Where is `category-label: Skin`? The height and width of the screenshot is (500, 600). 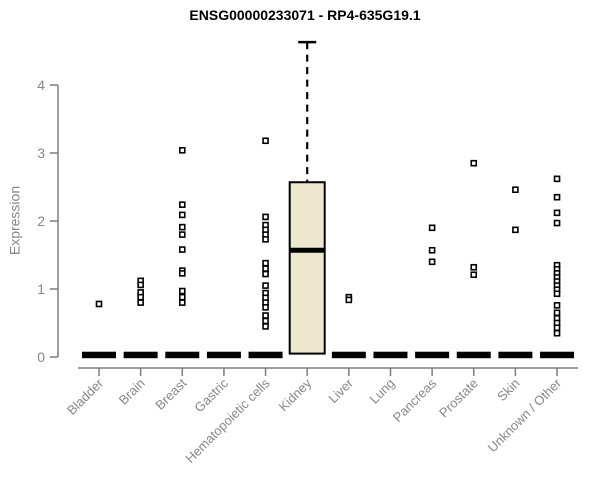 category-label: Skin is located at coordinates (508, 390).